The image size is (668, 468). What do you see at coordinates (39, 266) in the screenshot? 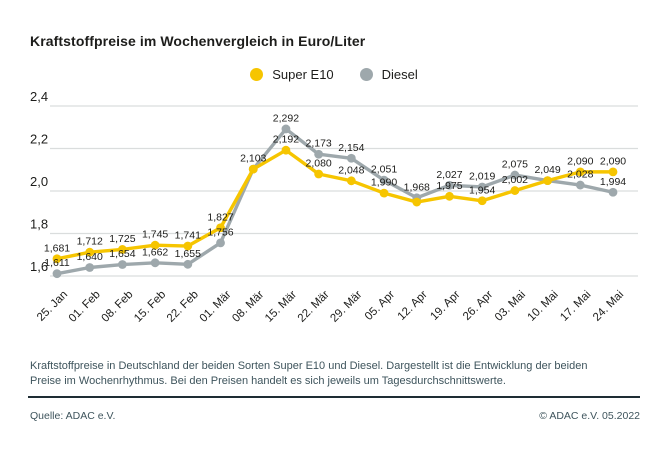
I see `y-axis-tick-label: 1,6` at bounding box center [39, 266].